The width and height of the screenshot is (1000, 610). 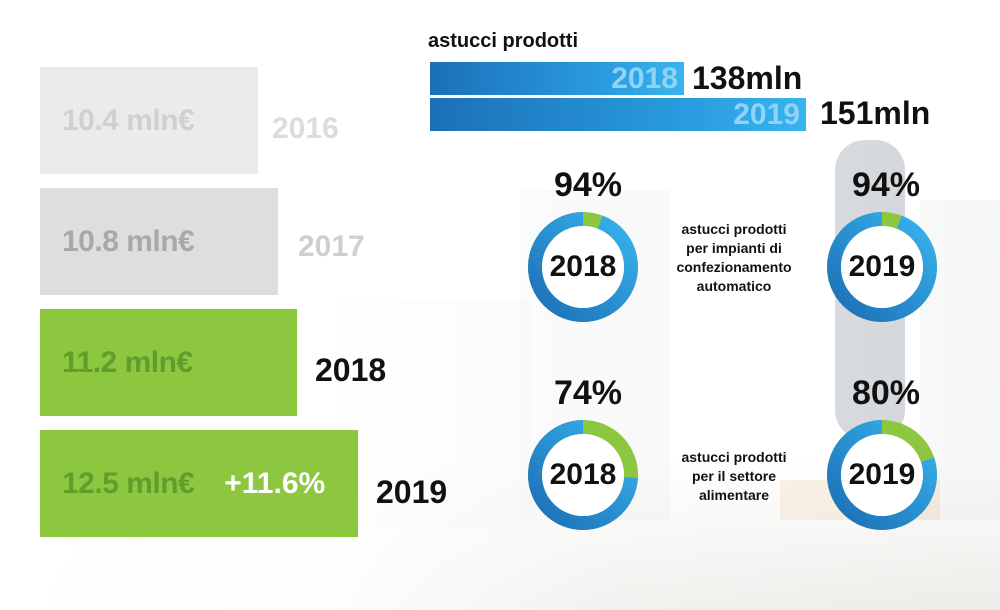 I want to click on growth-label: +11.6%, so click(x=275, y=483).